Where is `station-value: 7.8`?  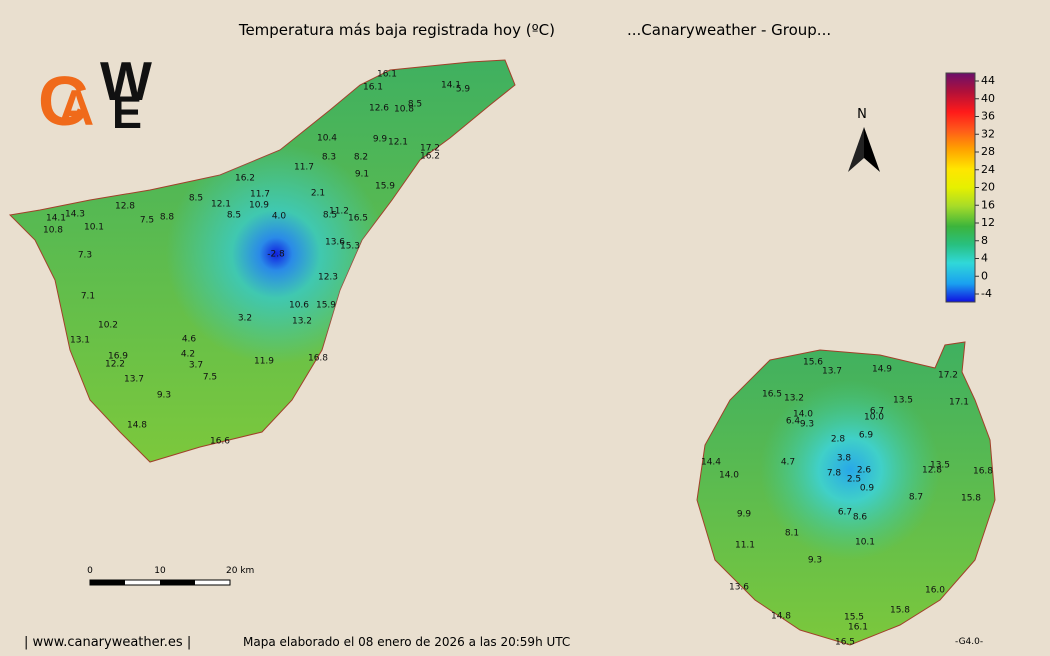 station-value: 7.8 is located at coordinates (834, 474).